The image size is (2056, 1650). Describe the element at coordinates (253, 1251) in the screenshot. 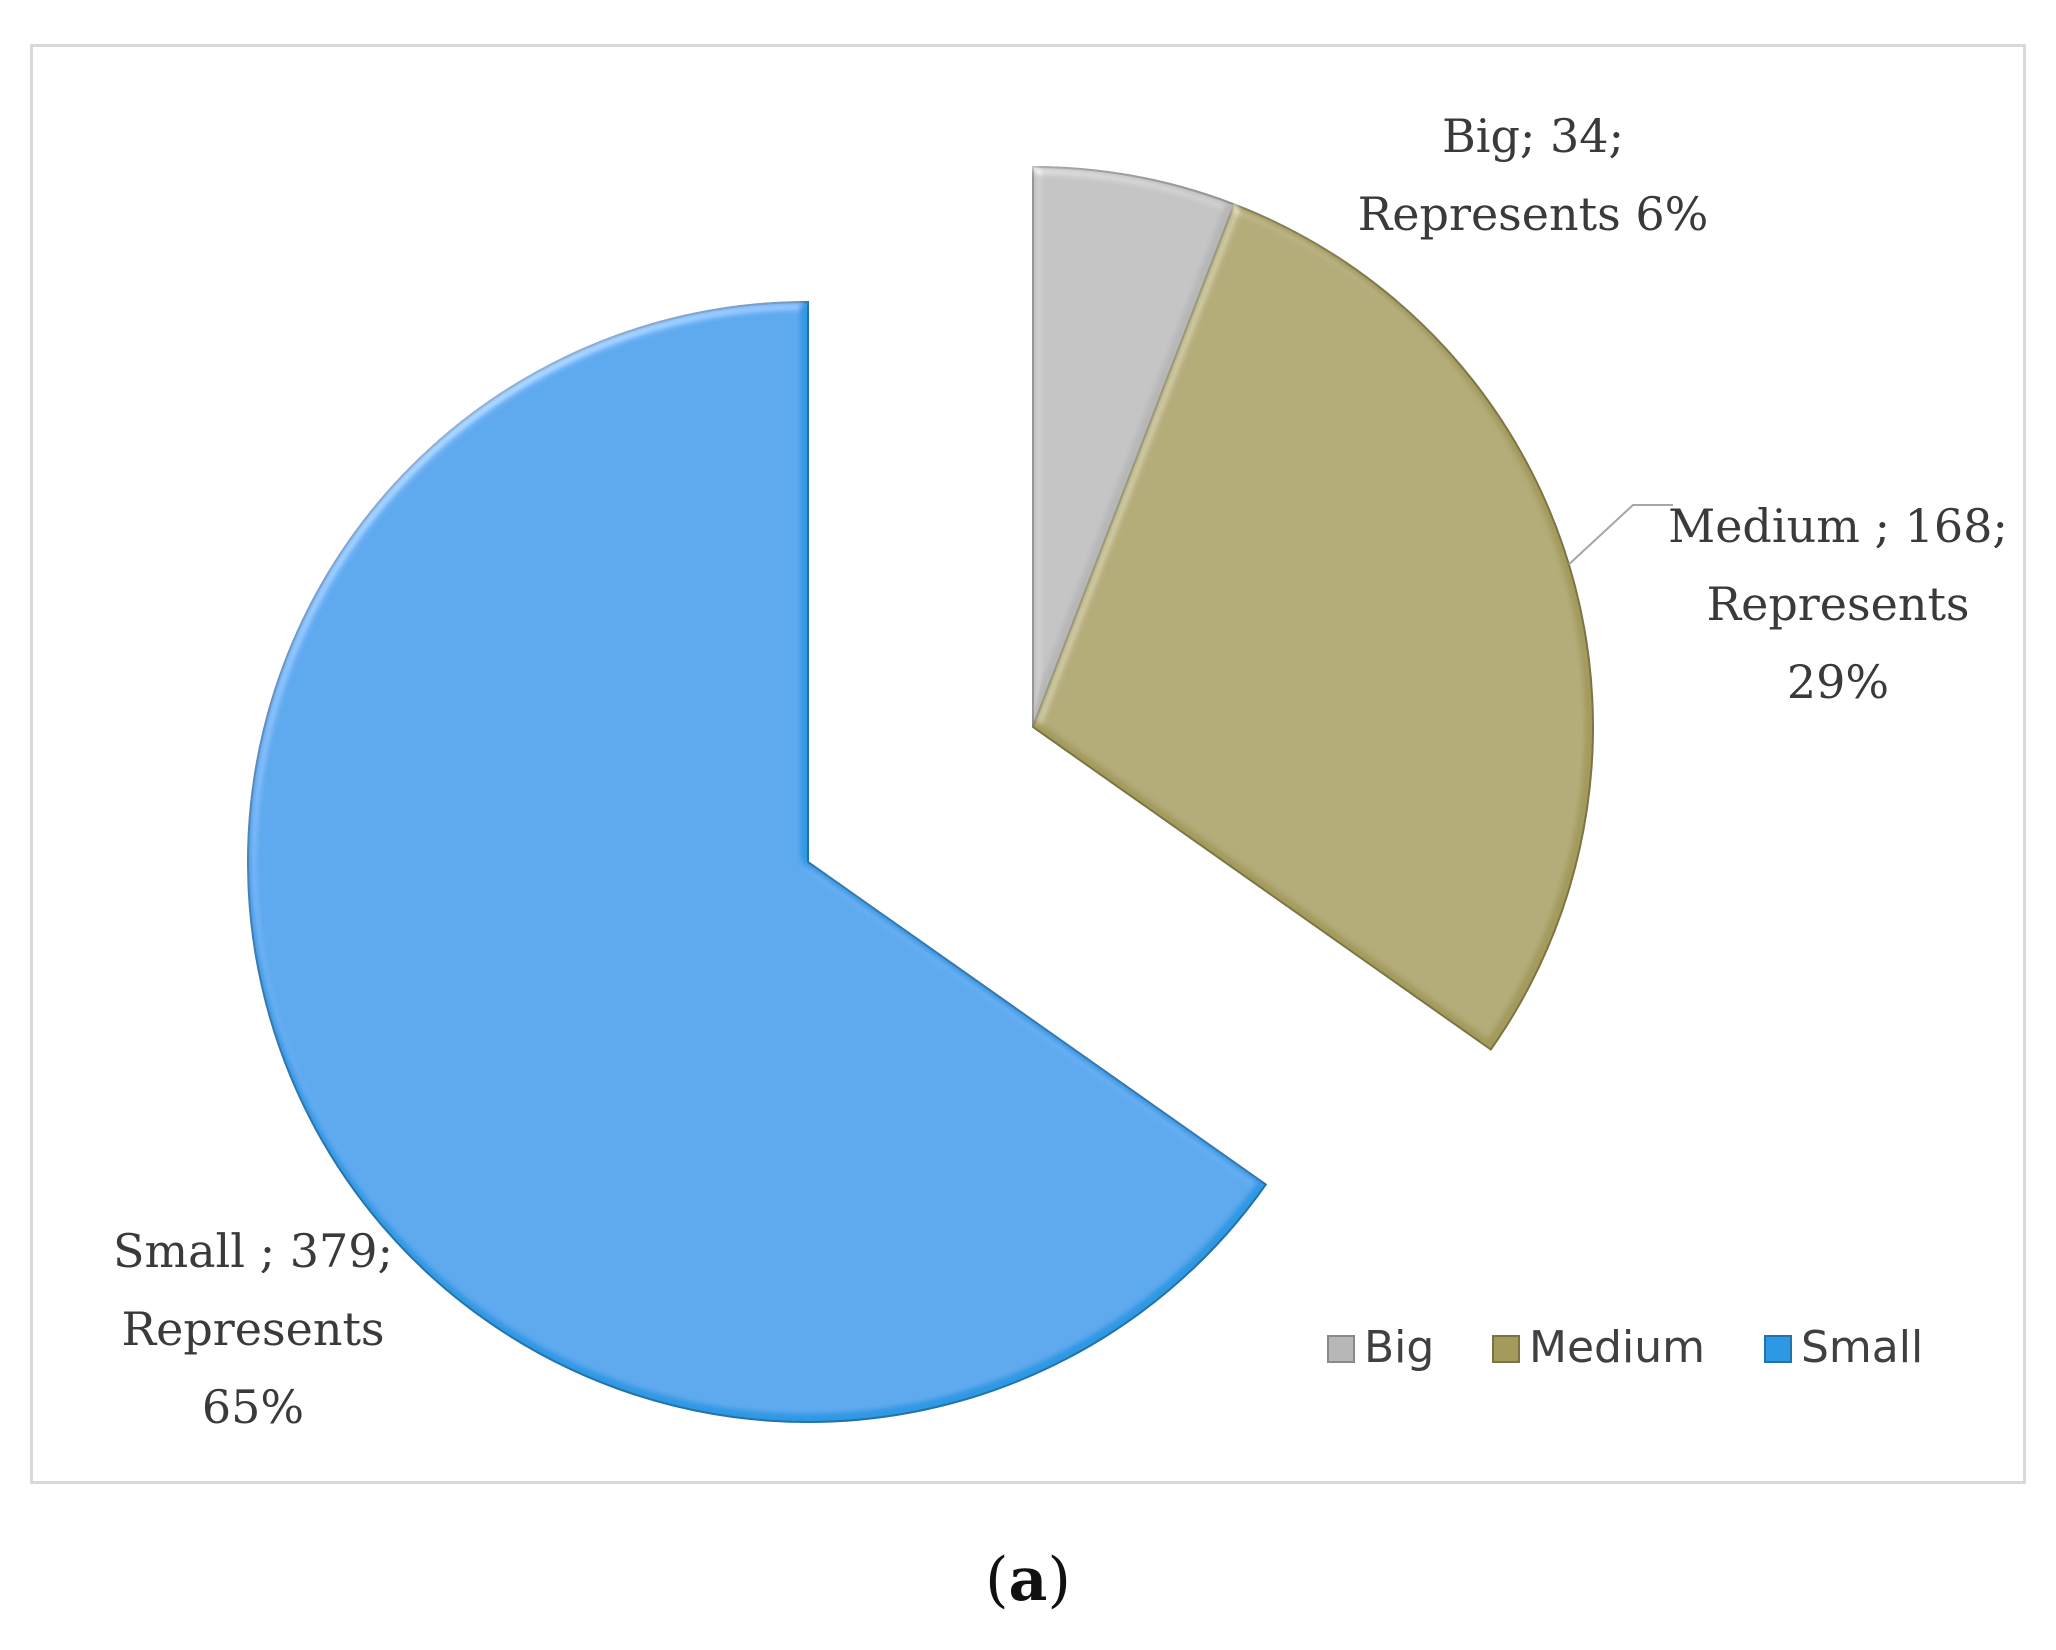

I see `data-label-small-line: Small ; 379;` at that location.